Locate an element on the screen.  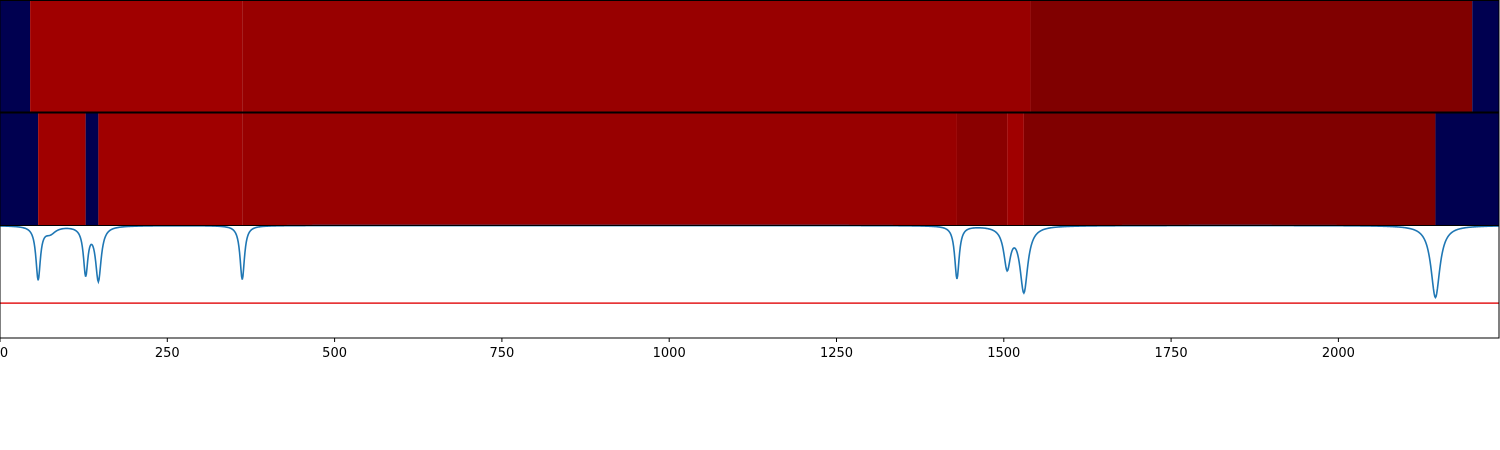
x-tick-label: 750 is located at coordinates (501, 353).